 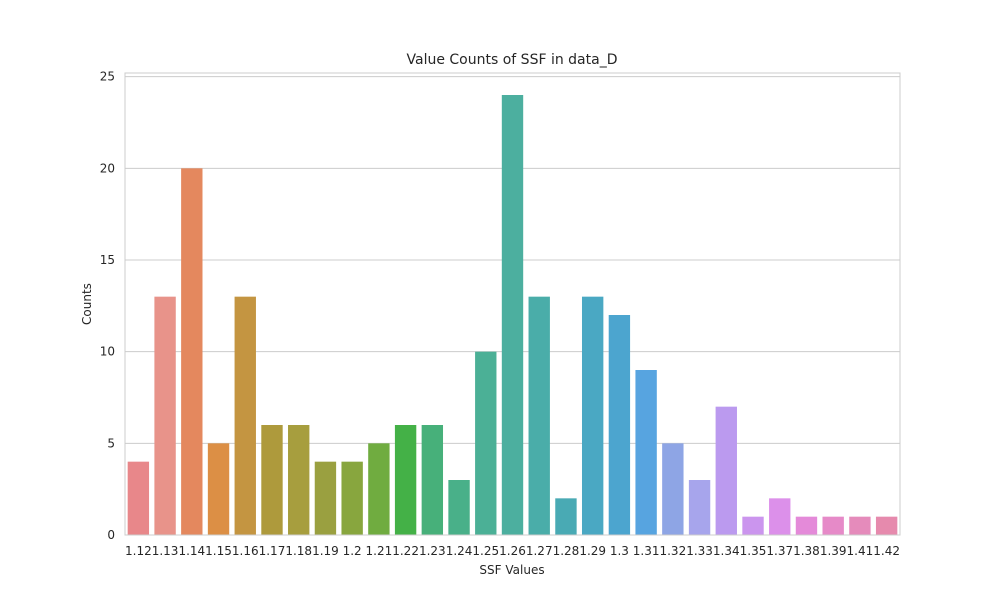 What do you see at coordinates (379, 551) in the screenshot?
I see `x-tick-label: 1.21` at bounding box center [379, 551].